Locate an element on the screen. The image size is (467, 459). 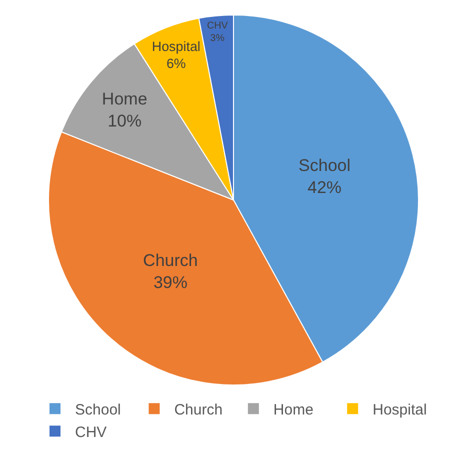
slice-label: CHV is located at coordinates (217, 26).